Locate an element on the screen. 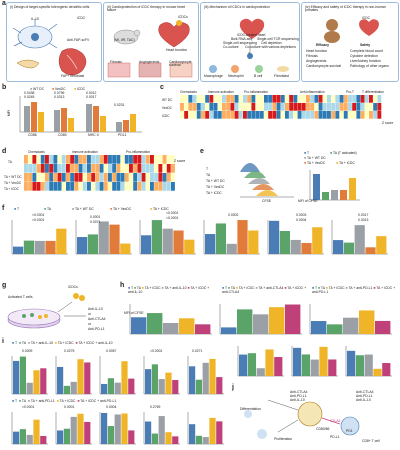 The image size is (400, 450). panel-letter-j: j is located at coordinates (233, 387).